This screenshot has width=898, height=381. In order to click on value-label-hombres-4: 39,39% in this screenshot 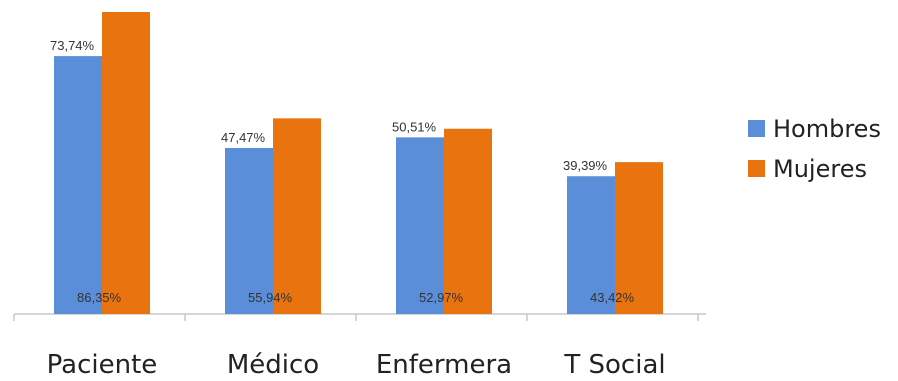, I will do `click(585, 165)`.